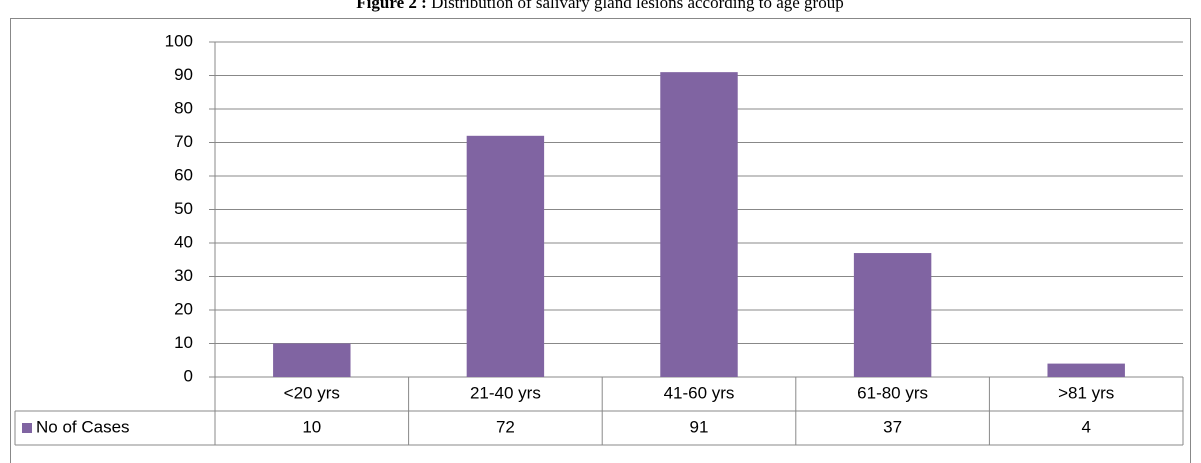 This screenshot has width=1201, height=463. What do you see at coordinates (1086, 392) in the screenshot?
I see `x-tick-label: >81 yrs` at bounding box center [1086, 392].